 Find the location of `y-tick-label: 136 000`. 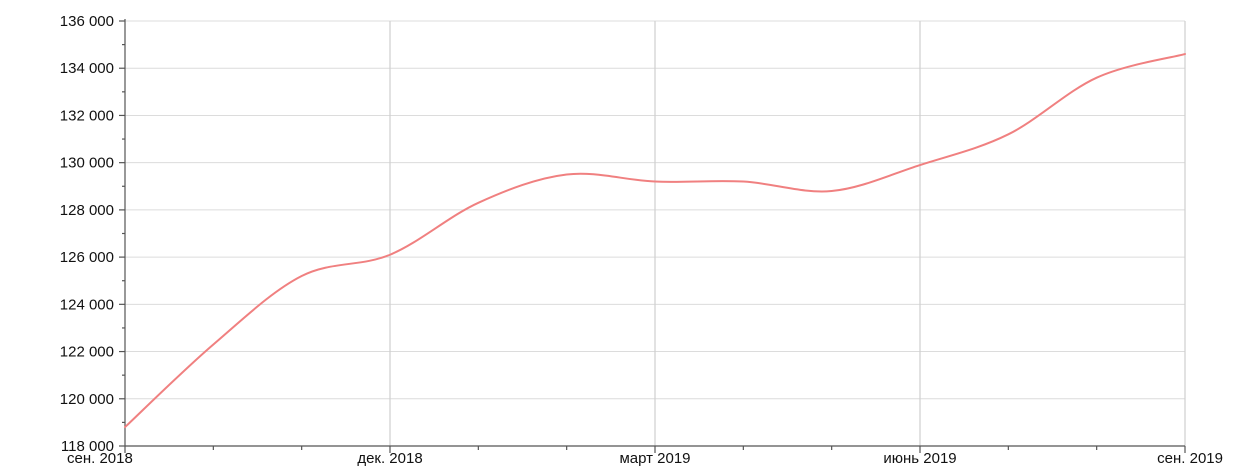

y-tick-label: 136 000 is located at coordinates (87, 21).